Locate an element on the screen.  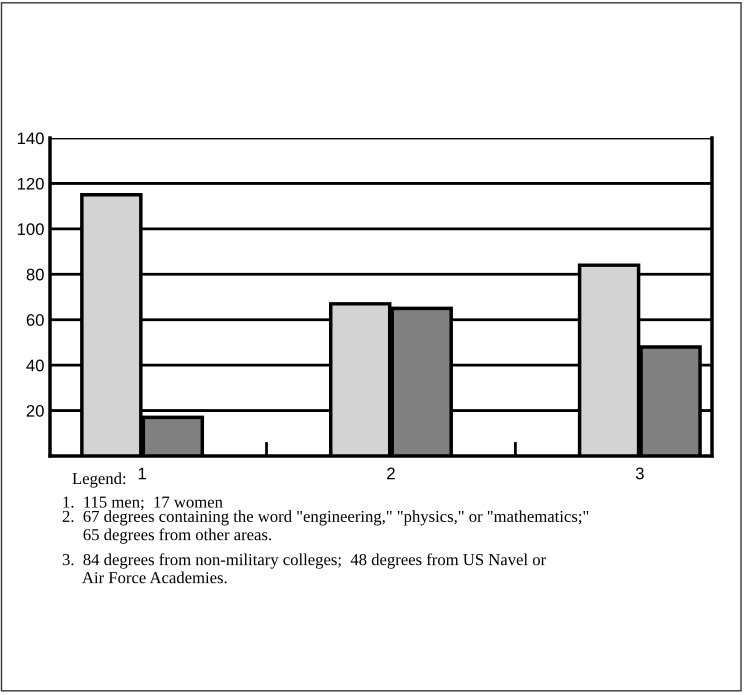
y-tick-label: 80 is located at coordinates (35, 274).